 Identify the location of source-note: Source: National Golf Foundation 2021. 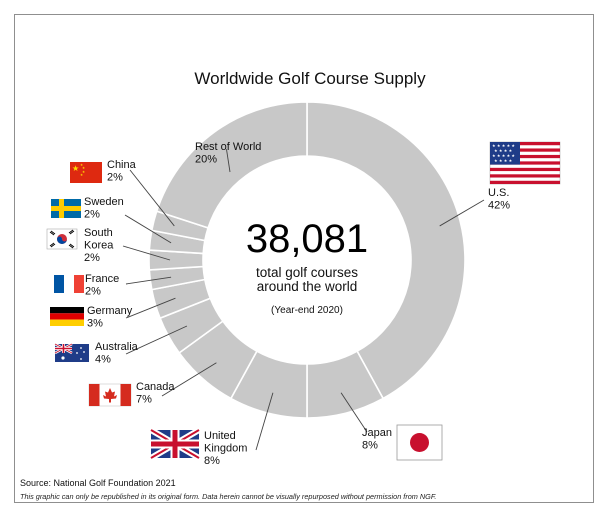
(98, 483).